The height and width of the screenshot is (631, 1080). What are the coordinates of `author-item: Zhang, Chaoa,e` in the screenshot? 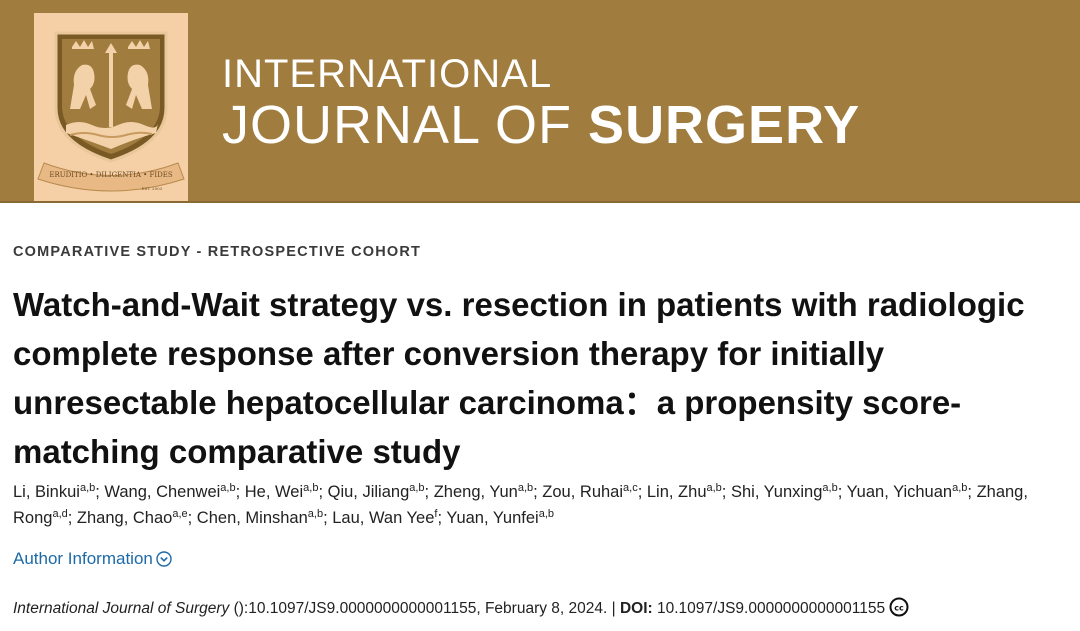 It's located at (132, 518).